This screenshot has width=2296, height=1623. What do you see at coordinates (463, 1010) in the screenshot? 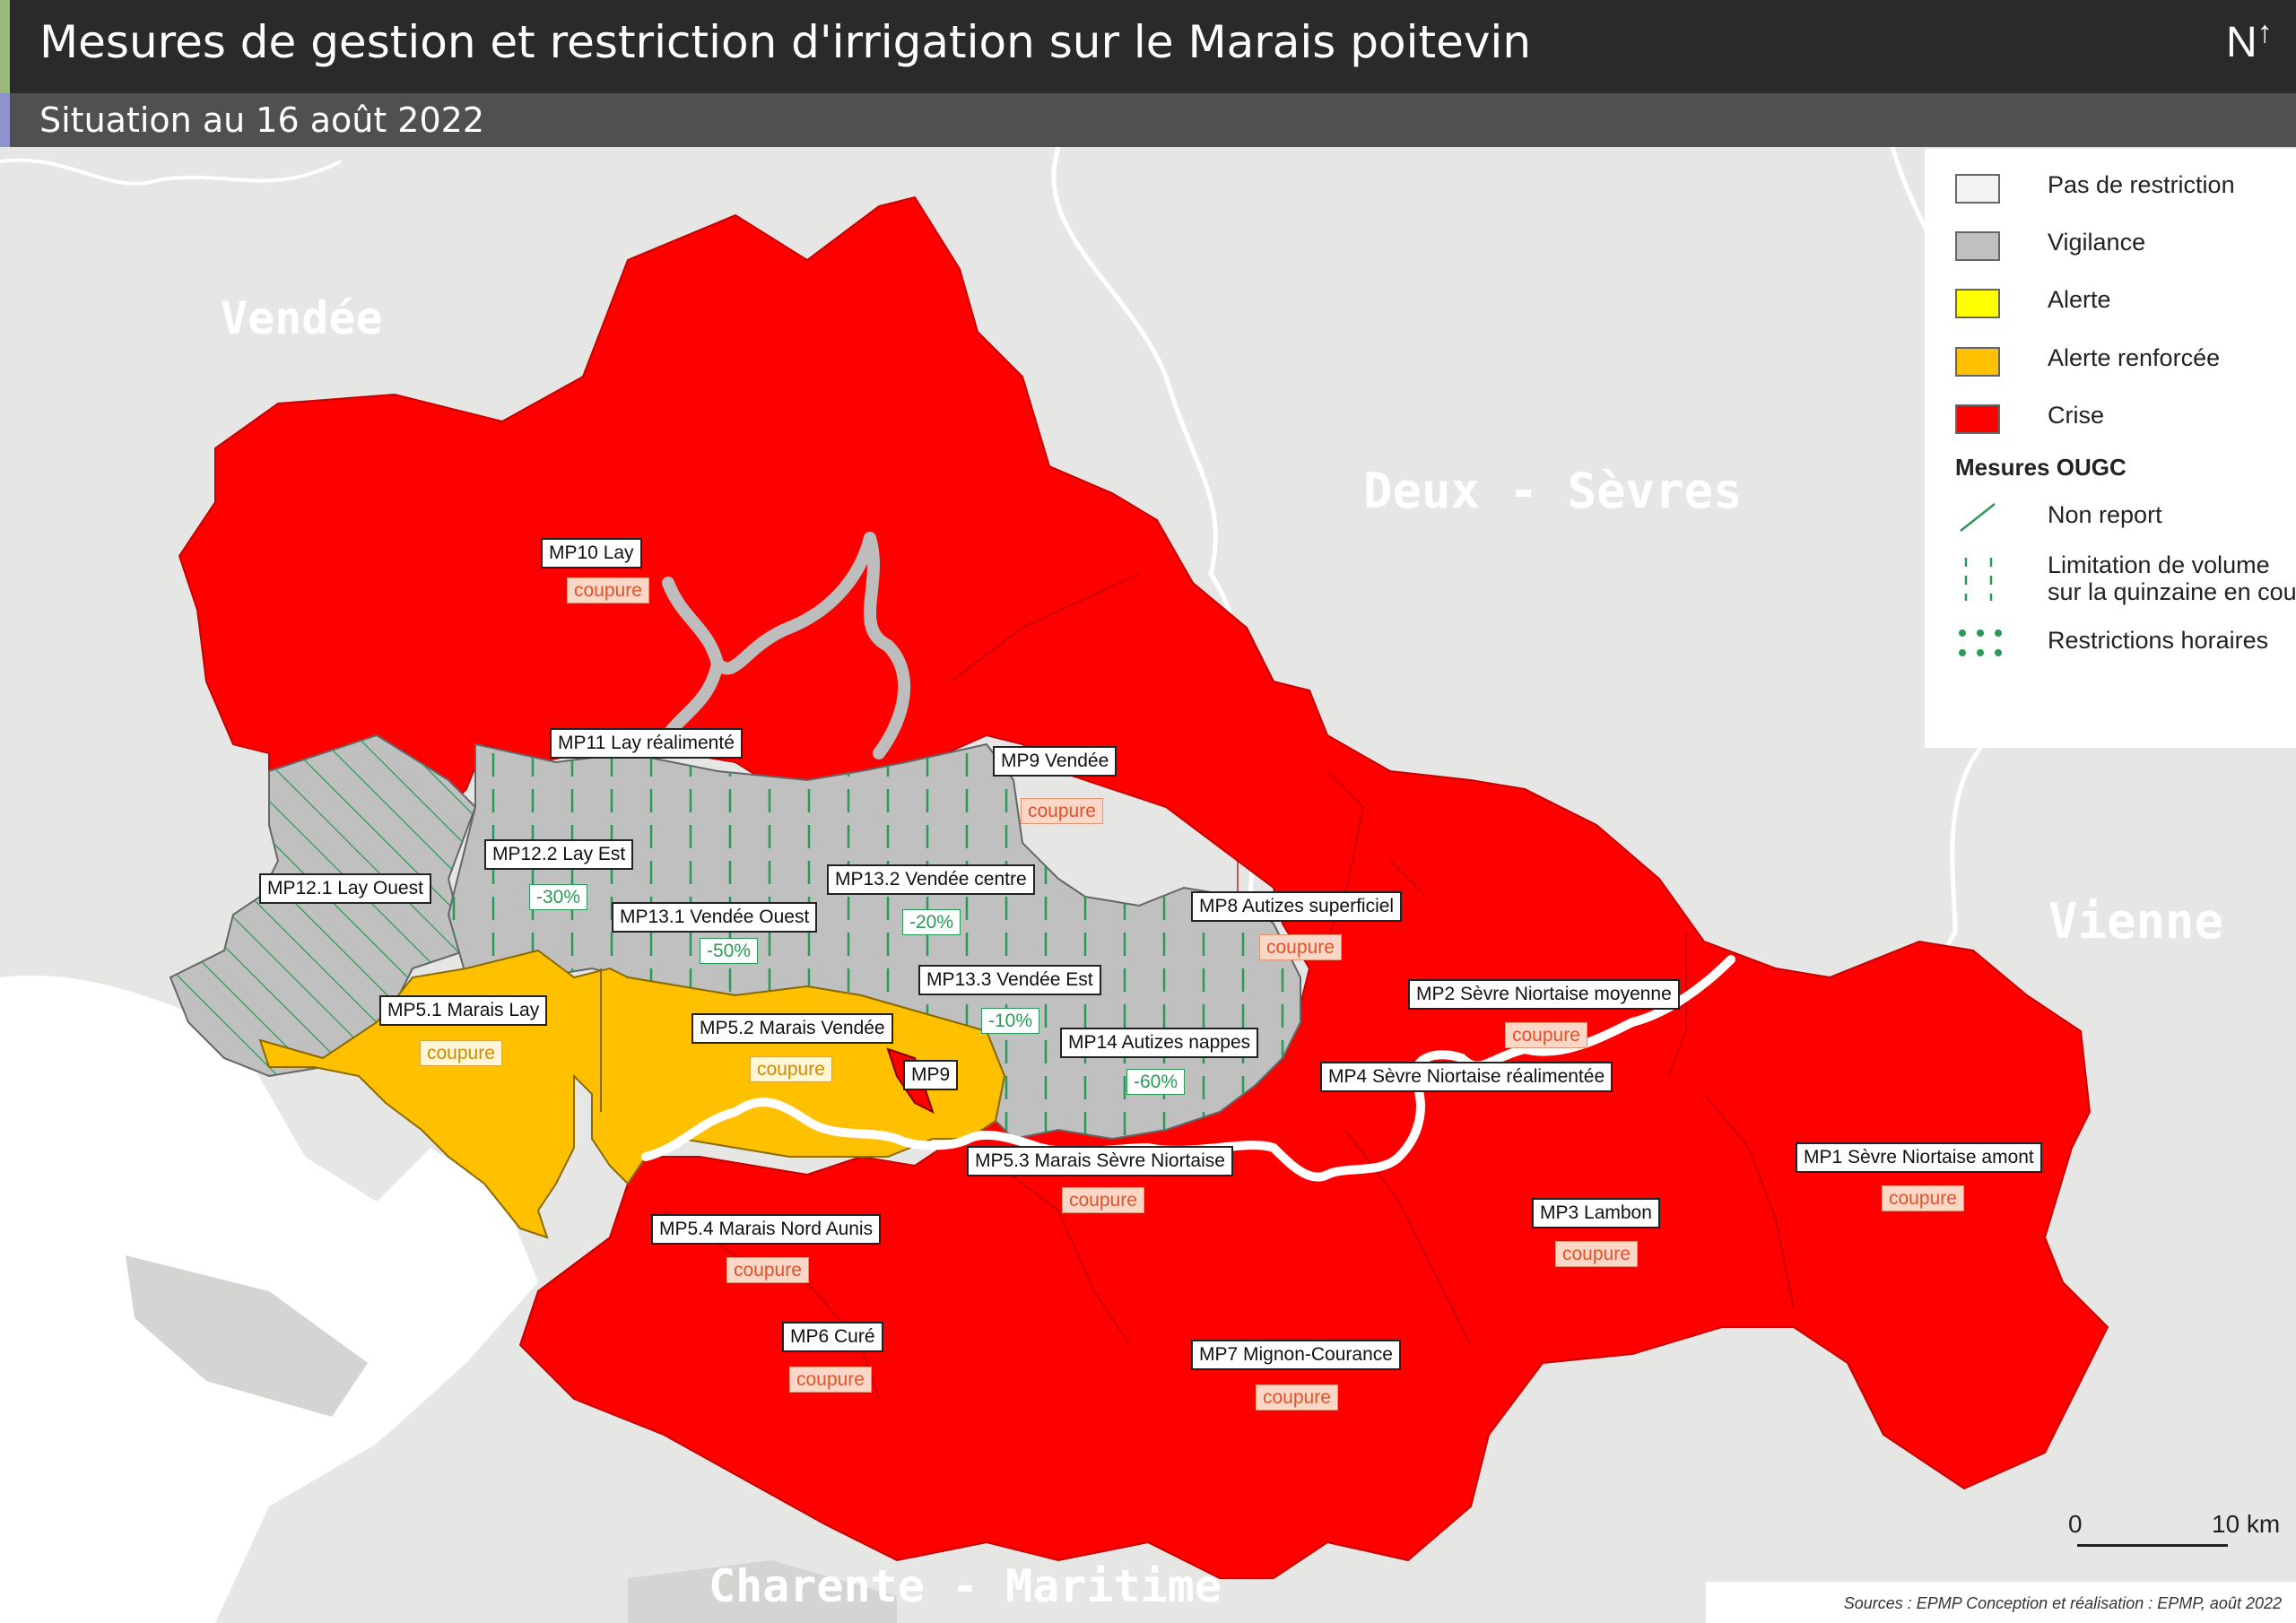
I see `zone-label-mp5-1: MP5.1 Marais Lay` at bounding box center [463, 1010].